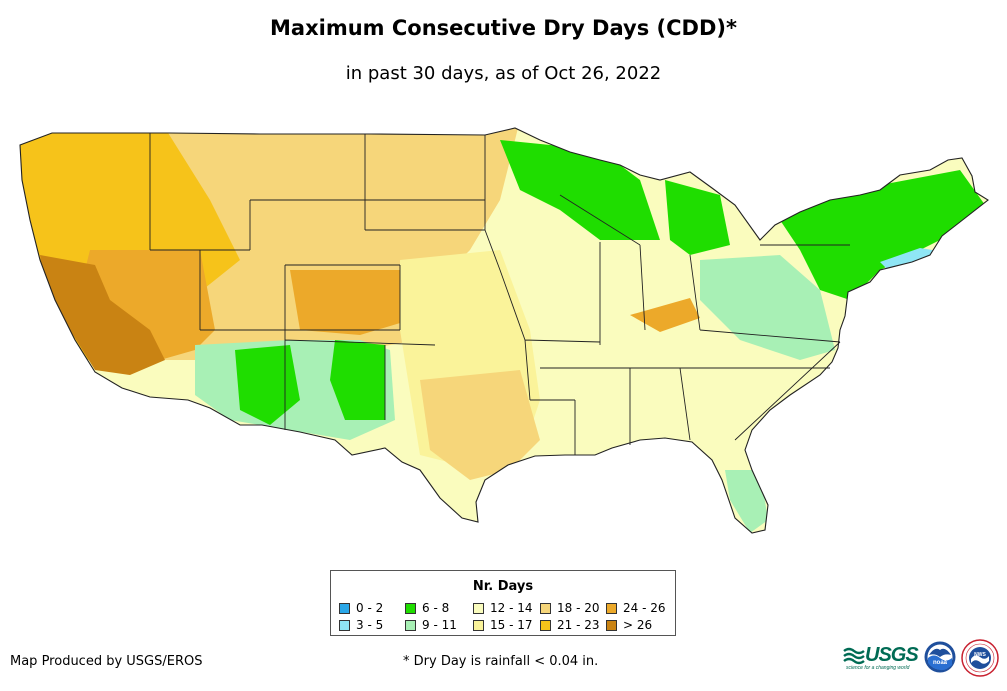 Image resolution: width=1007 pixels, height=691 pixels. I want to click on cdd-zone-colorado-dry, so click(350, 302).